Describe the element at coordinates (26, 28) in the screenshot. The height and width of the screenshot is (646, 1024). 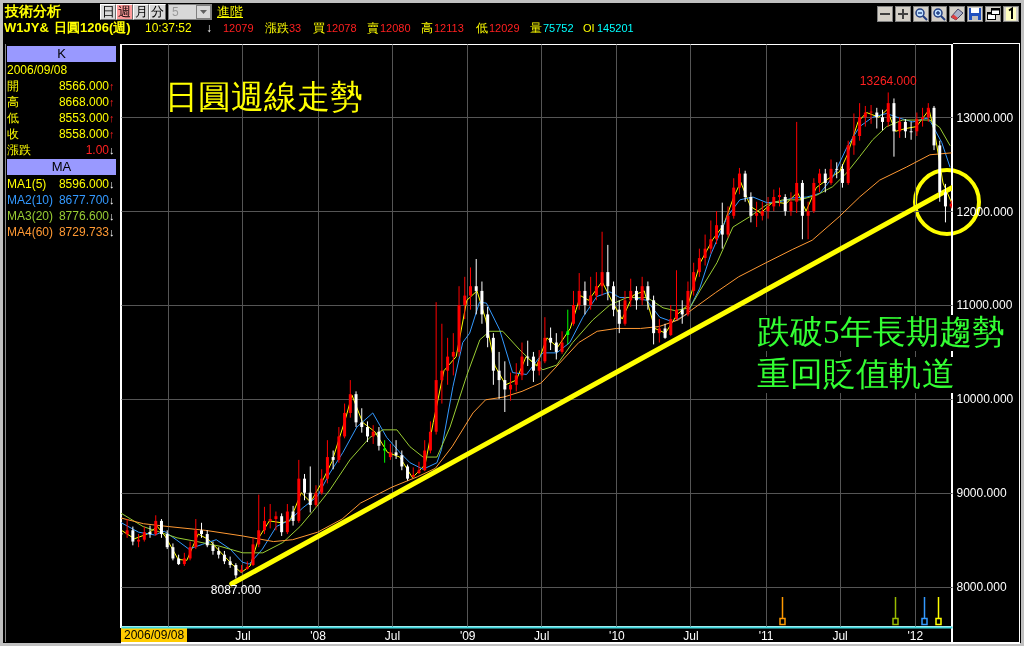
I see `text: W1JY&` at that location.